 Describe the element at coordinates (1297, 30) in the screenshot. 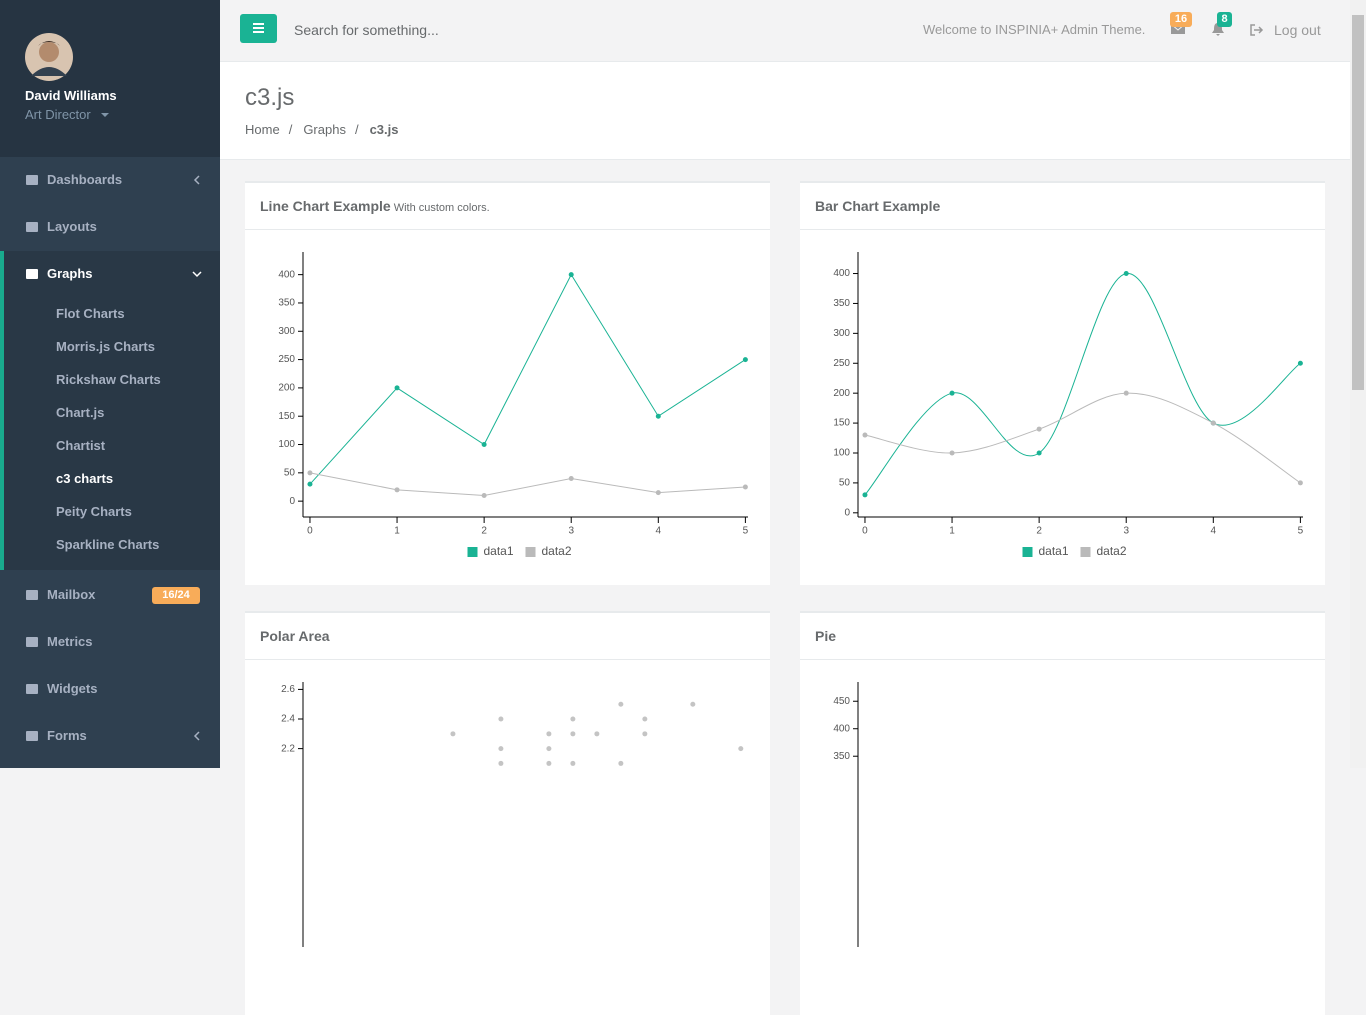

I see `logout-link: Log out` at that location.